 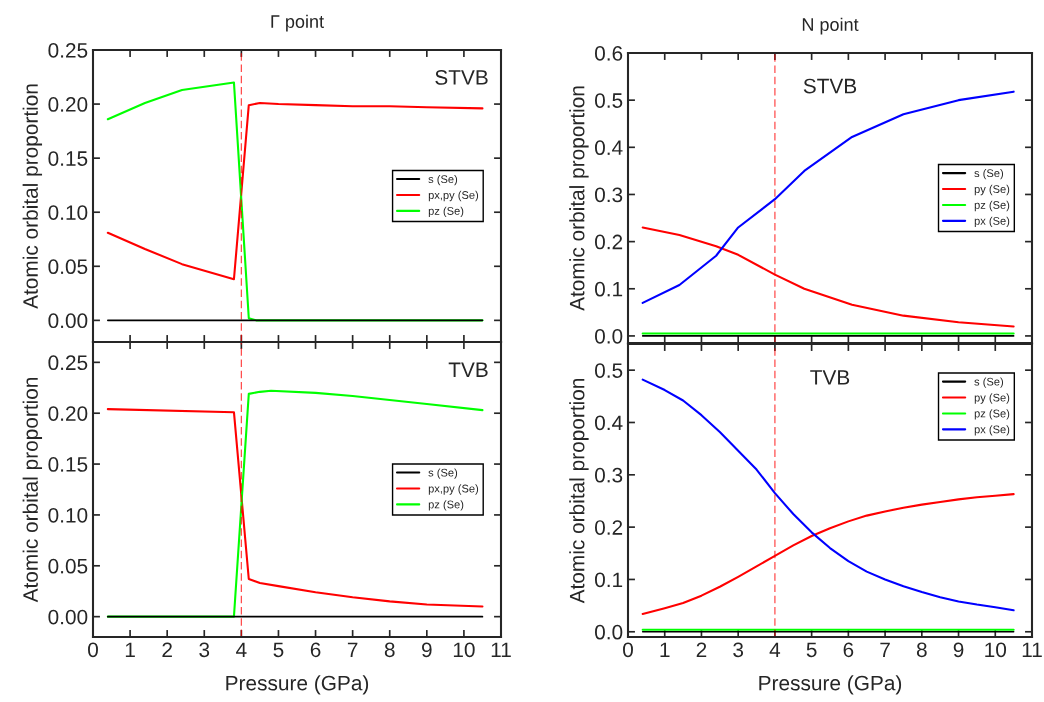 I want to click on y-tick-label: 0.6, so click(x=608, y=53).